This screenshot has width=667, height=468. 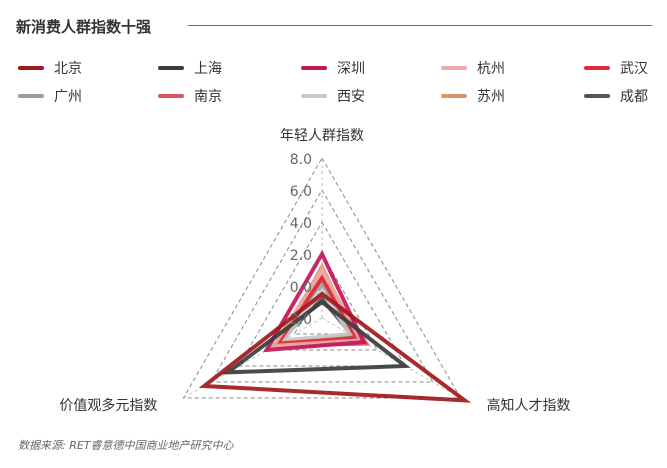 I want to click on legend-item: 深圳, so click(x=333, y=68).